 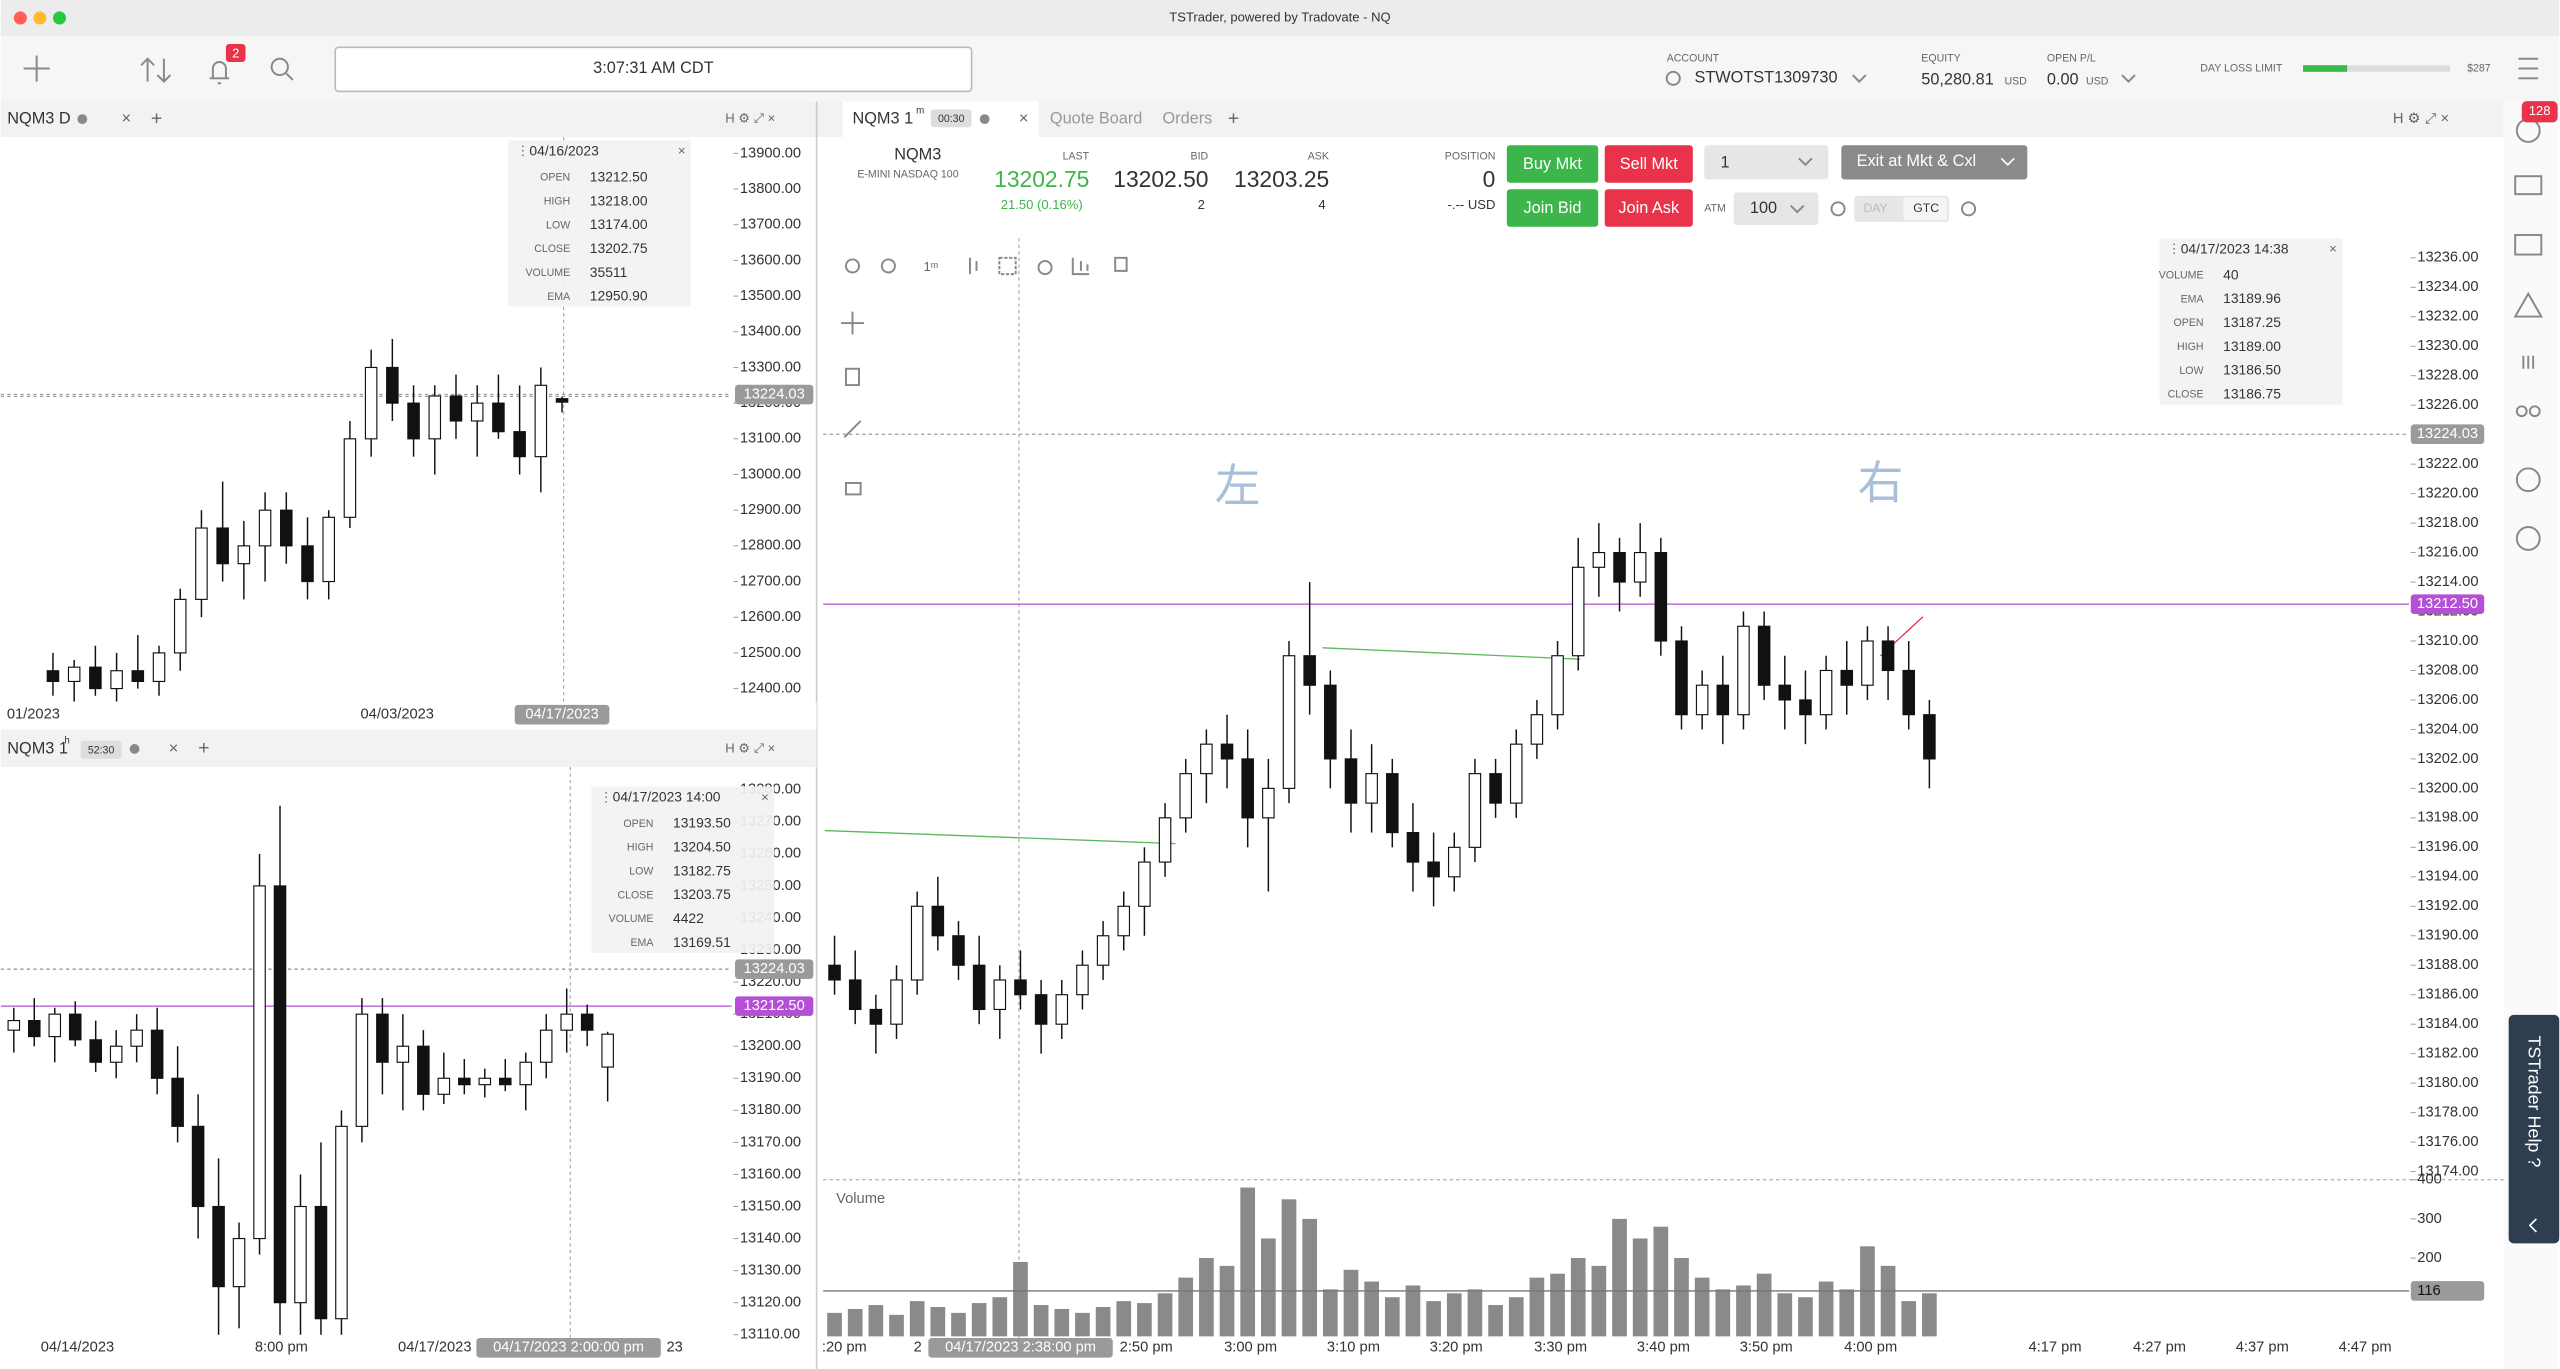 I want to click on tab-hourly: NQM3 1, so click(x=37, y=748).